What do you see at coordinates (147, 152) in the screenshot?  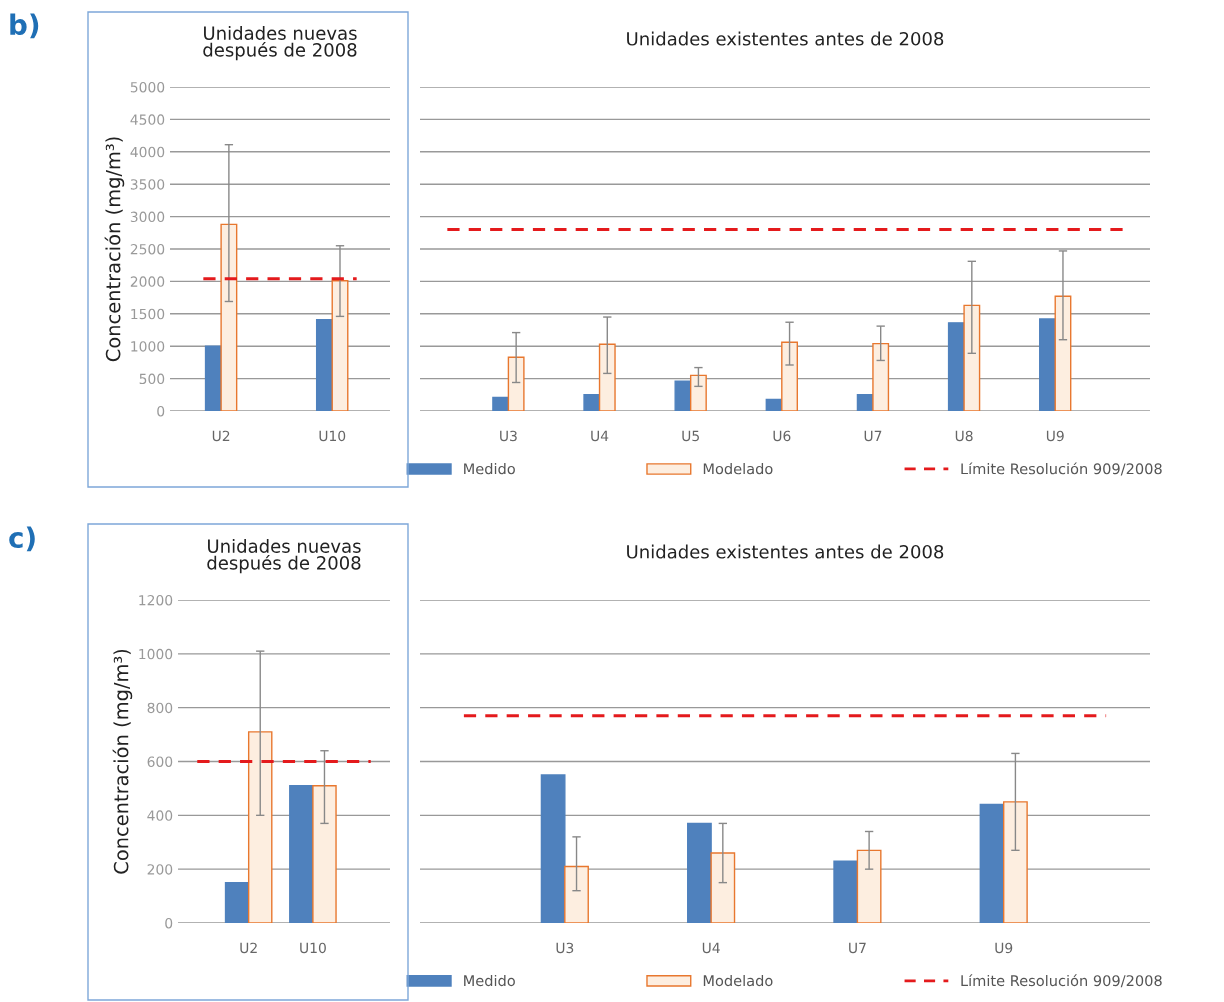 I see `y-tick-label: 4000` at bounding box center [147, 152].